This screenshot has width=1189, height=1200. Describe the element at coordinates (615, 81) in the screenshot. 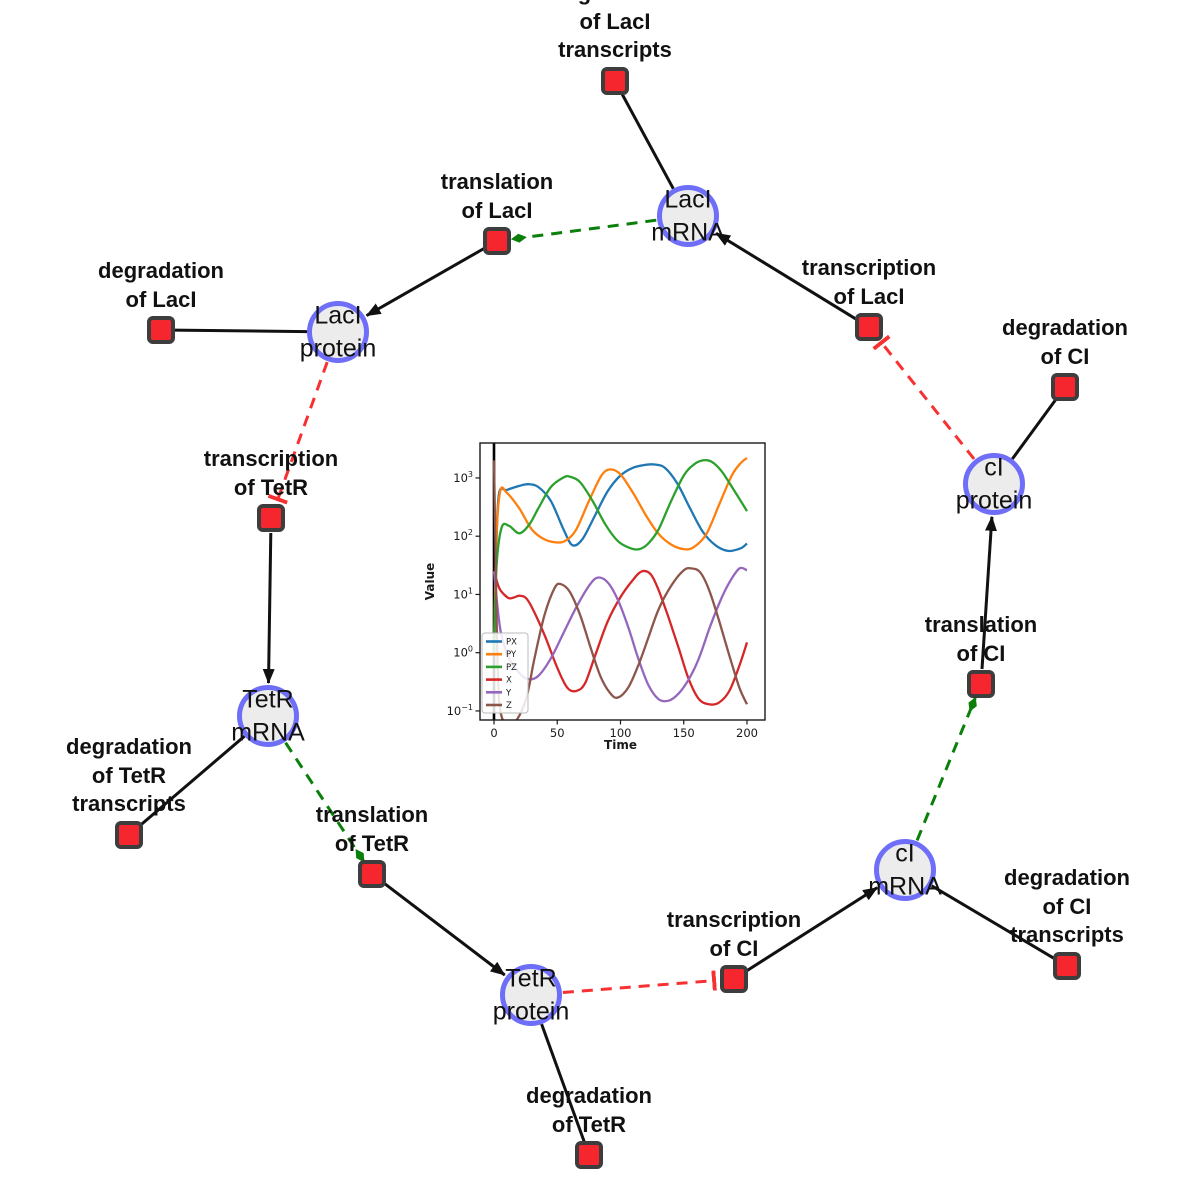

I see `reaction-node-deg_laci_tx` at that location.